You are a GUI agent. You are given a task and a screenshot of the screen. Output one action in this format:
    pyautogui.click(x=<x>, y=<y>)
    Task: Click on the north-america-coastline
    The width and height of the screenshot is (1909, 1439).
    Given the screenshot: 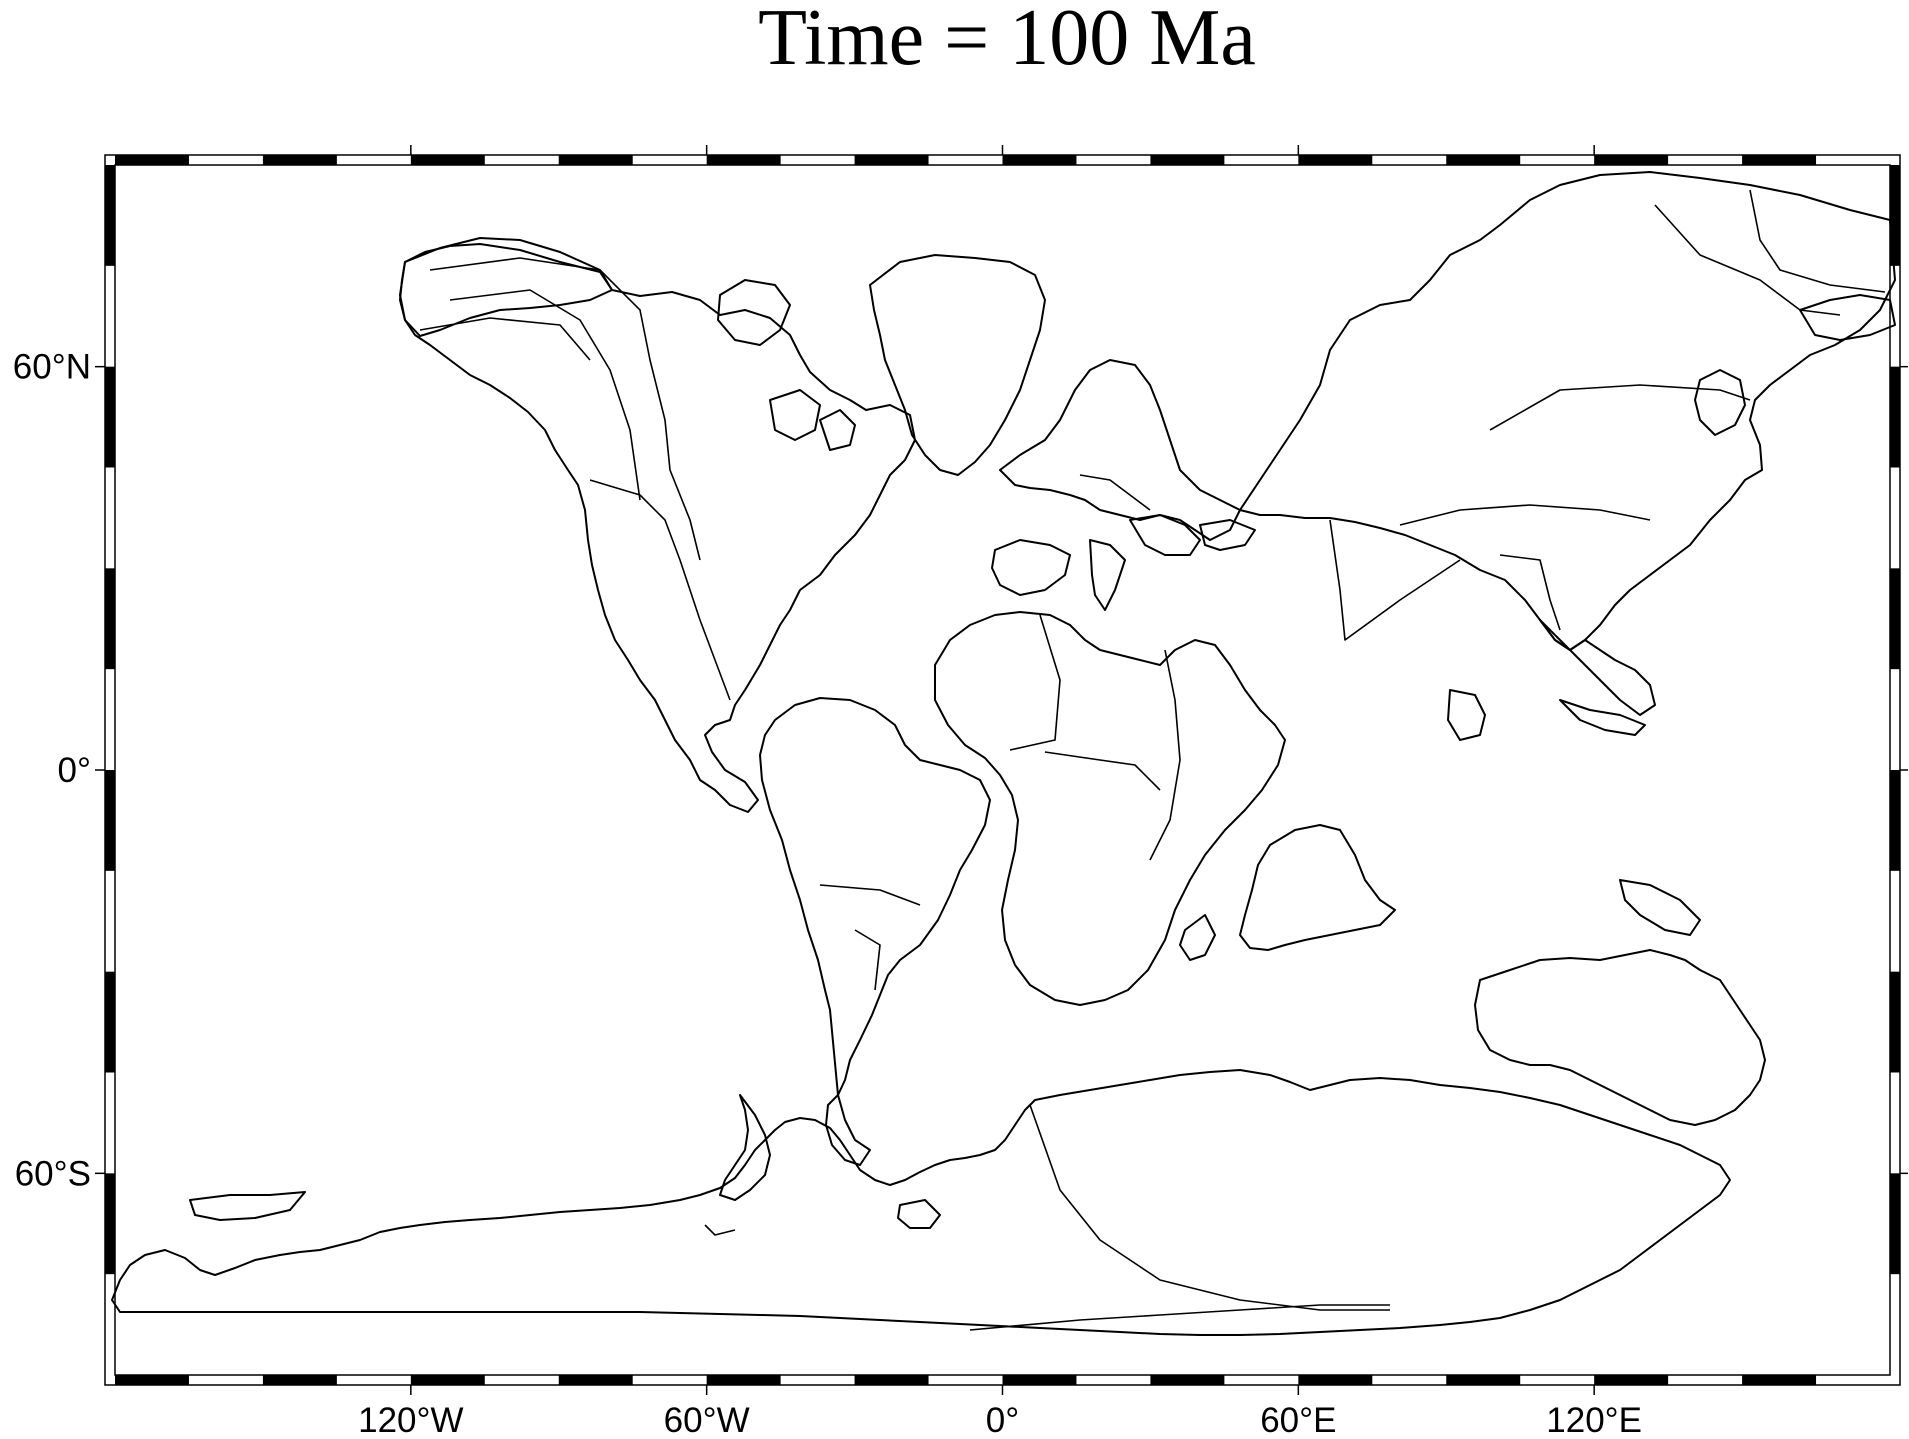 What is the action you would take?
    pyautogui.click(x=657, y=525)
    